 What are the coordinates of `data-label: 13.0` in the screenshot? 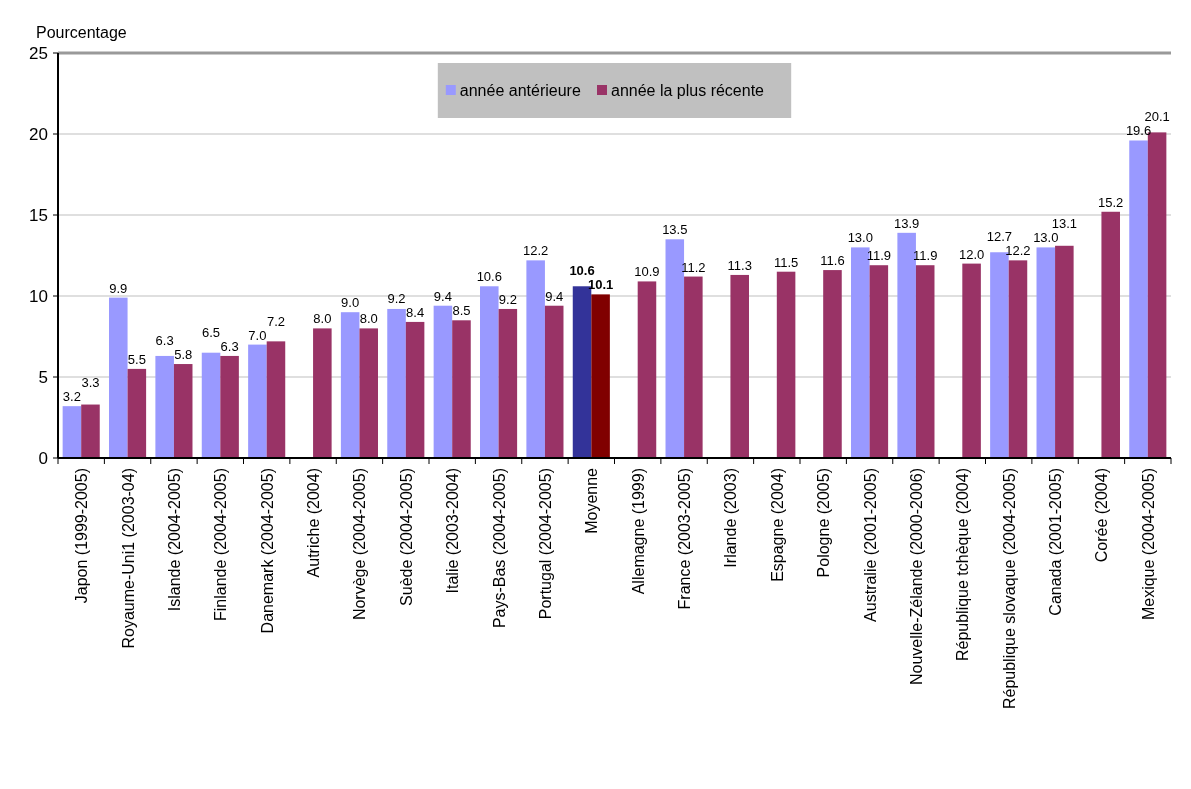 It's located at (1046, 238).